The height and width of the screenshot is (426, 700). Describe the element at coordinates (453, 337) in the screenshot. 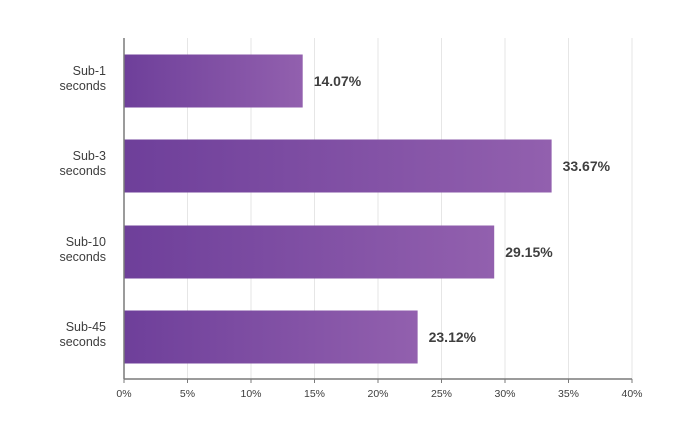

I see `bar-value-label: 23.12%` at that location.